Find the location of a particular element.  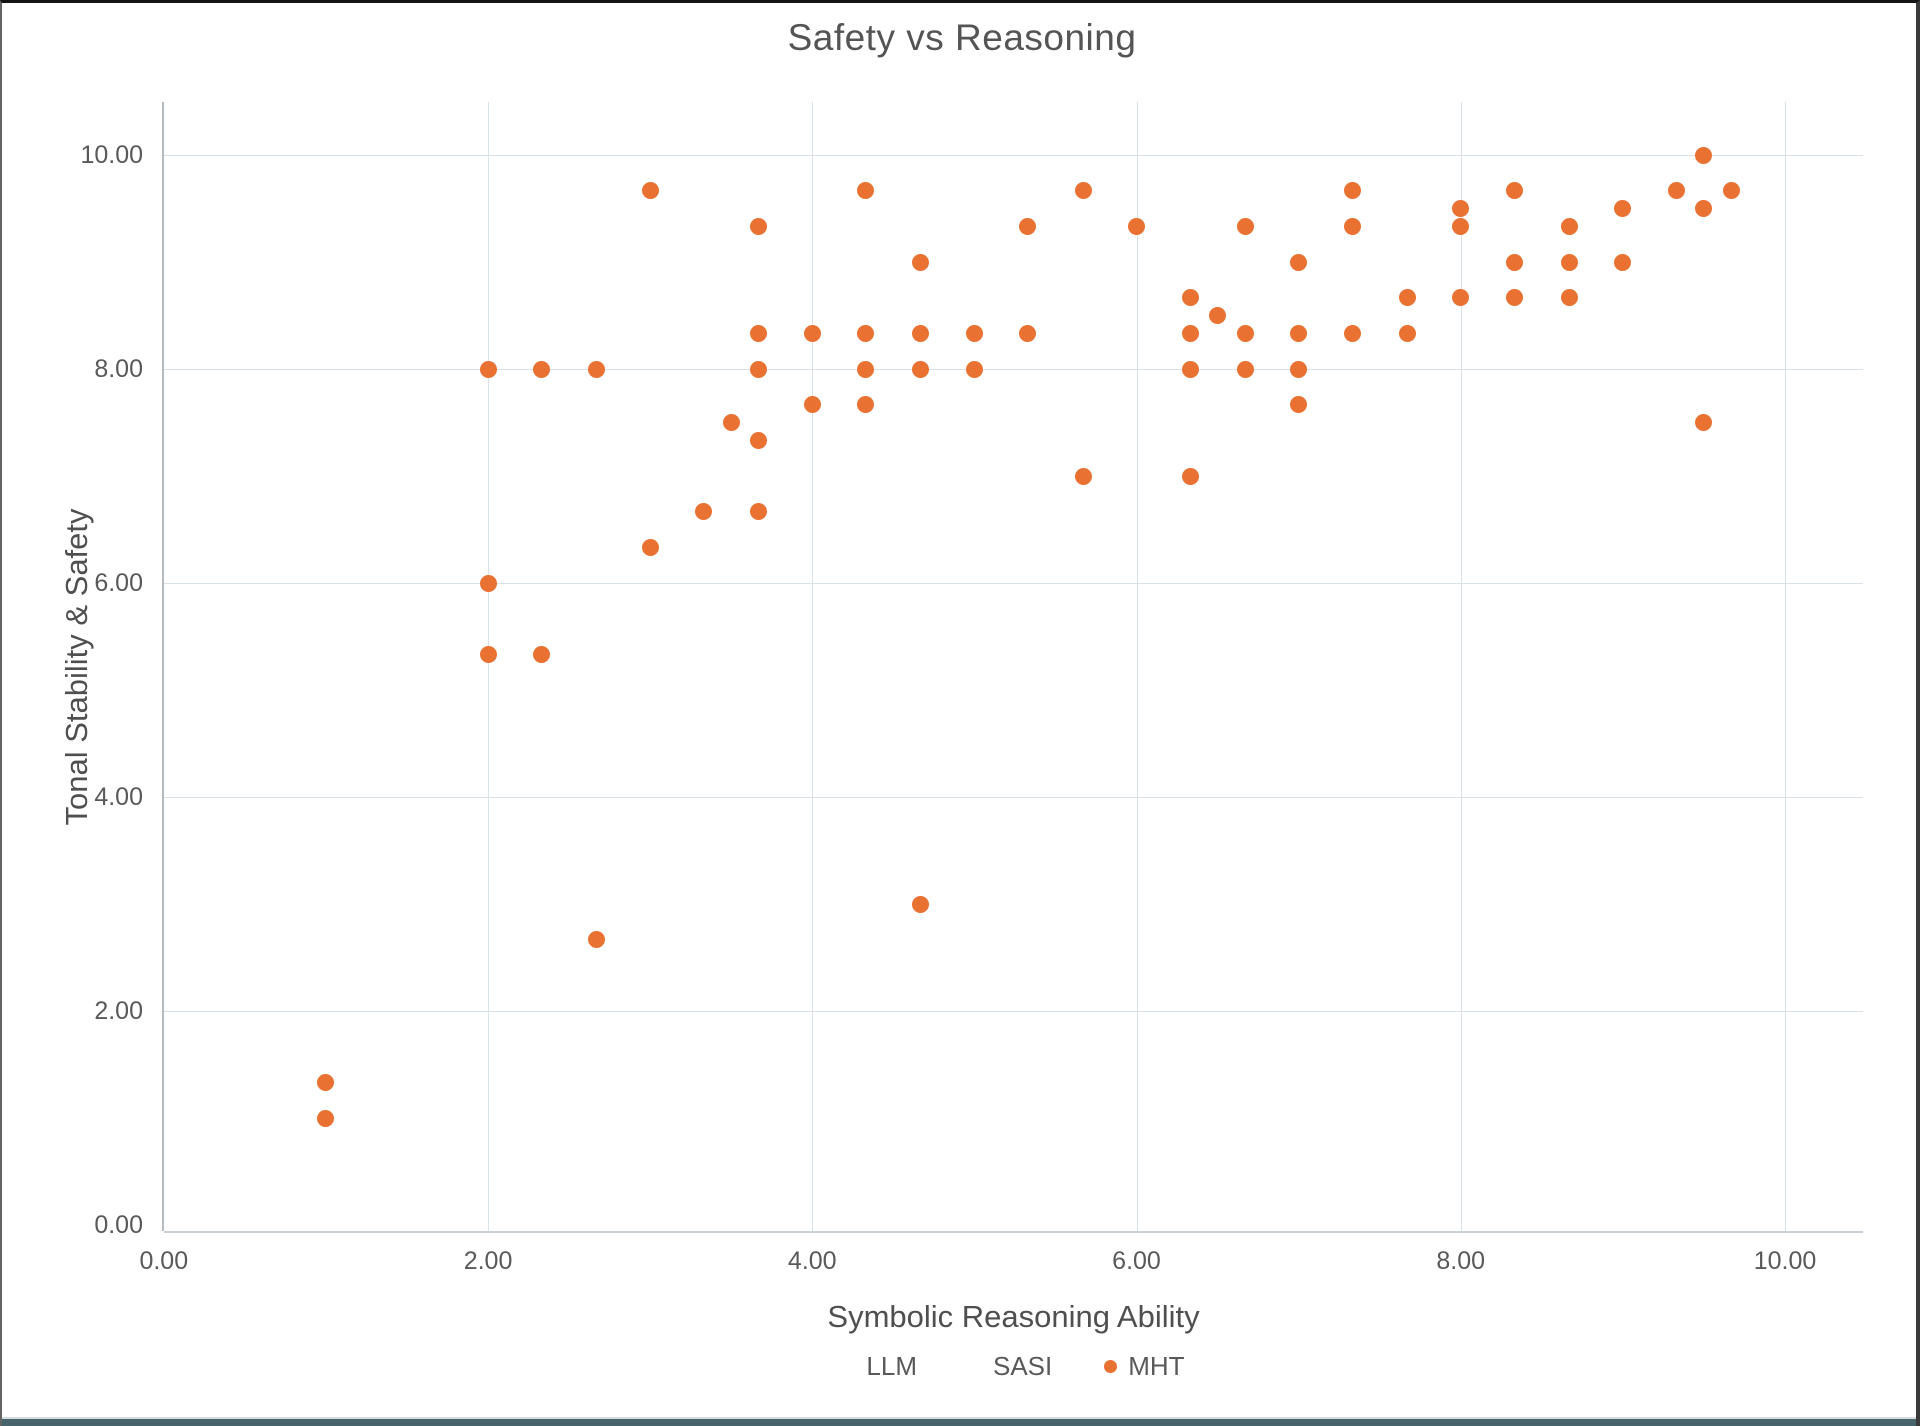

y-tick-label: 10.00 is located at coordinates (111, 155).